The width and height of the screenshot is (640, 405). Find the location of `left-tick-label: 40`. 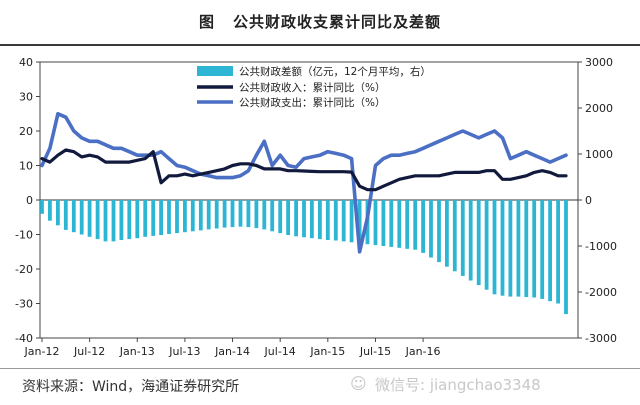

left-tick-label: 40 is located at coordinates (26, 62).